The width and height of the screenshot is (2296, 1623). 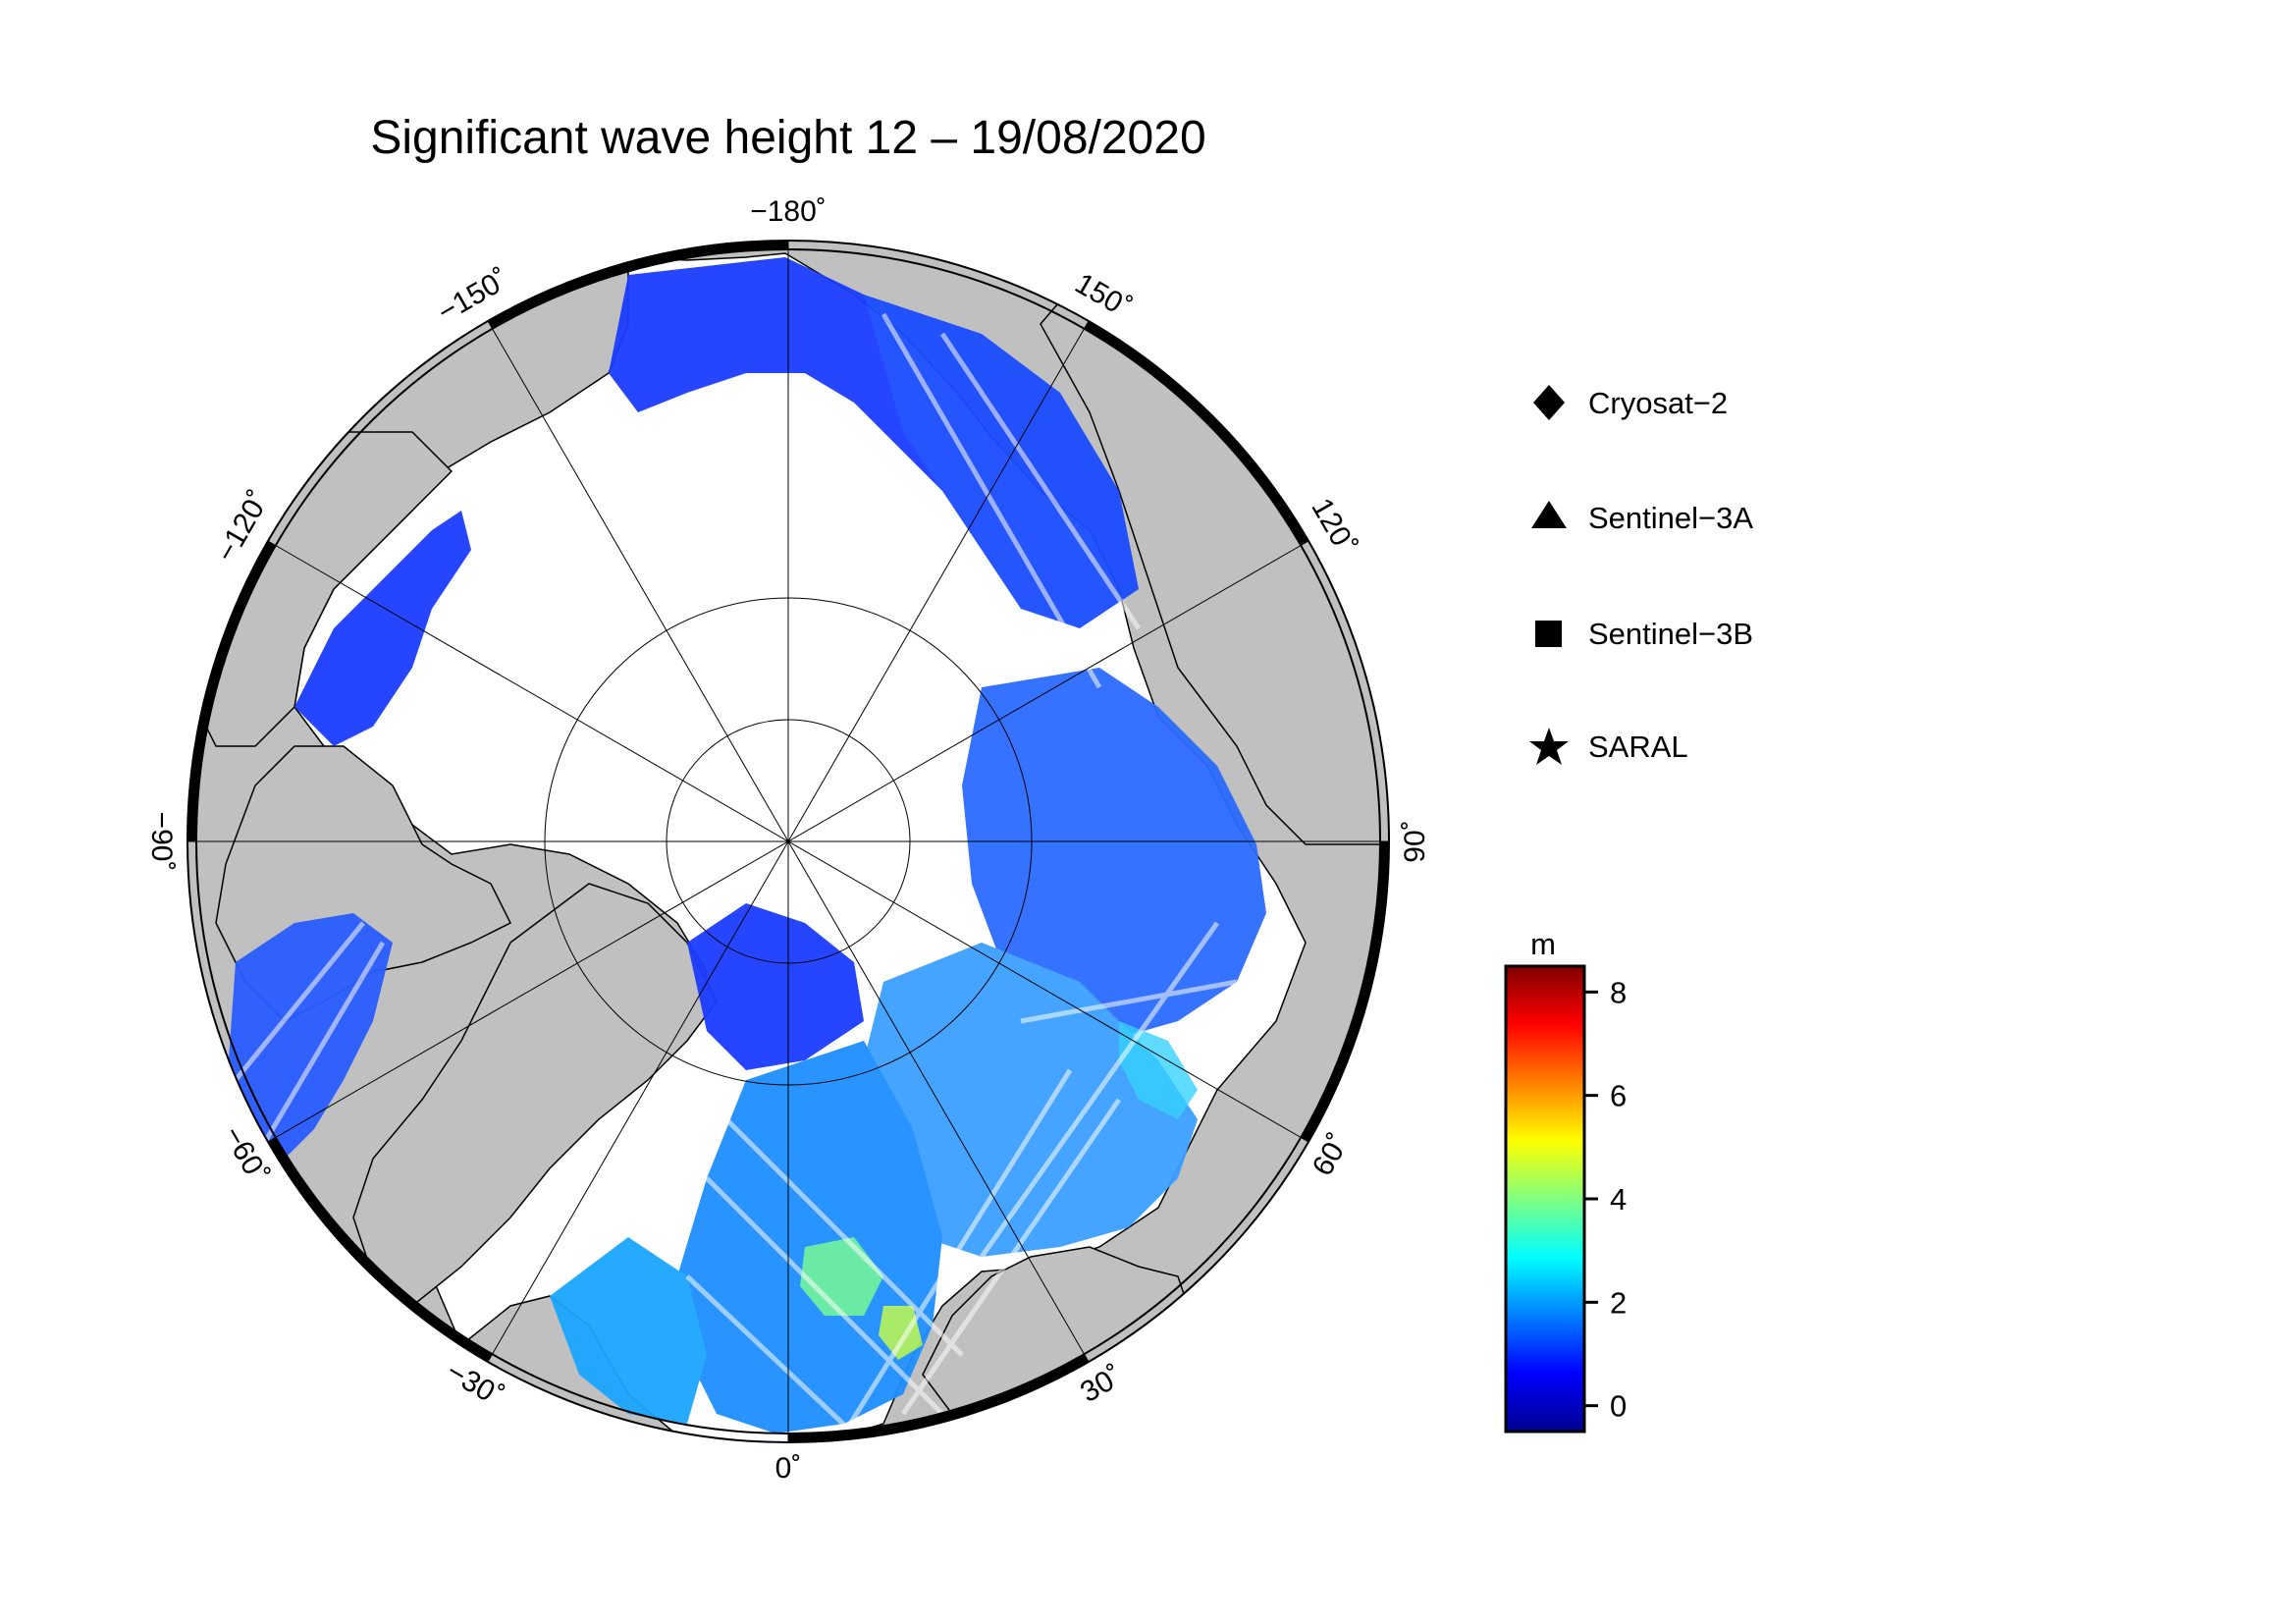 I want to click on longitude-label: 30˚, so click(x=1101, y=1384).